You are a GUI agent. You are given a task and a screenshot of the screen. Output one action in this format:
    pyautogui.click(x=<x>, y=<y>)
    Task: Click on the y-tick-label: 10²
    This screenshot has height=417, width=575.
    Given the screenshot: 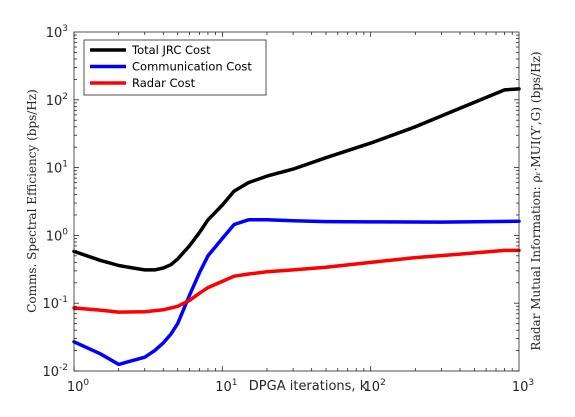 What is the action you would take?
    pyautogui.click(x=57, y=100)
    